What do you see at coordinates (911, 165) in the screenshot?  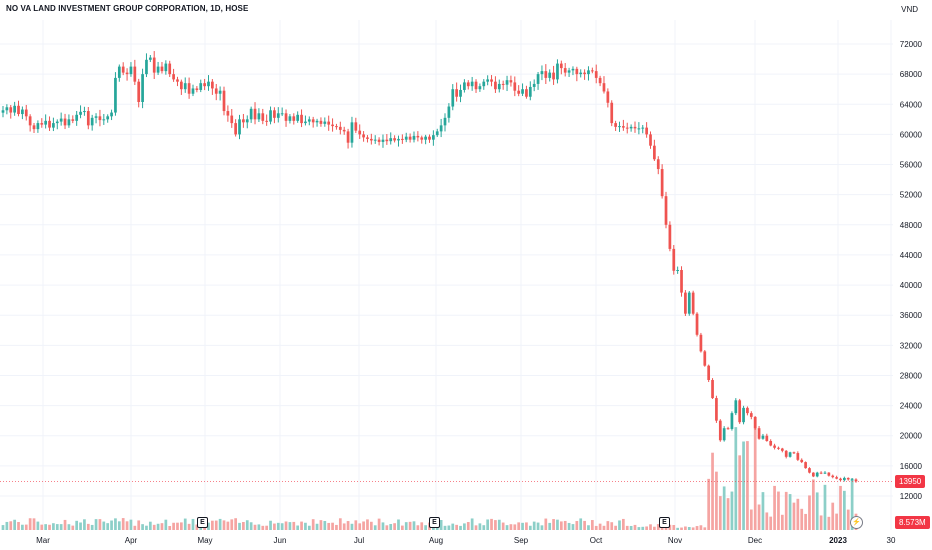 I see `y-tick-label: 56000` at bounding box center [911, 165].